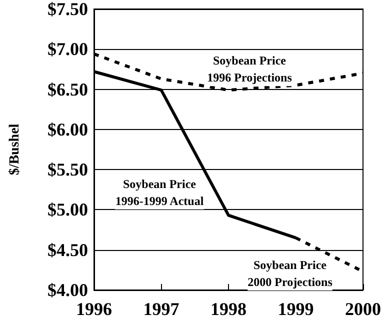 The width and height of the screenshot is (385, 326). What do you see at coordinates (94, 309) in the screenshot?
I see `x-tick-label: 1996` at bounding box center [94, 309].